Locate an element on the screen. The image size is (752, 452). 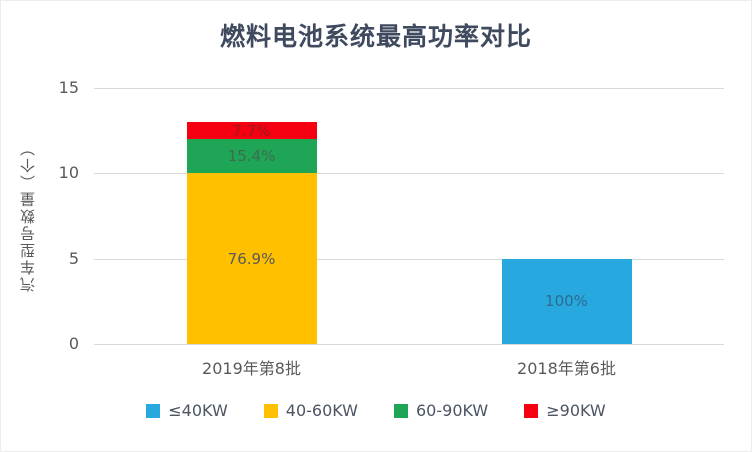
legend-item: ≤40KW is located at coordinates (187, 410).